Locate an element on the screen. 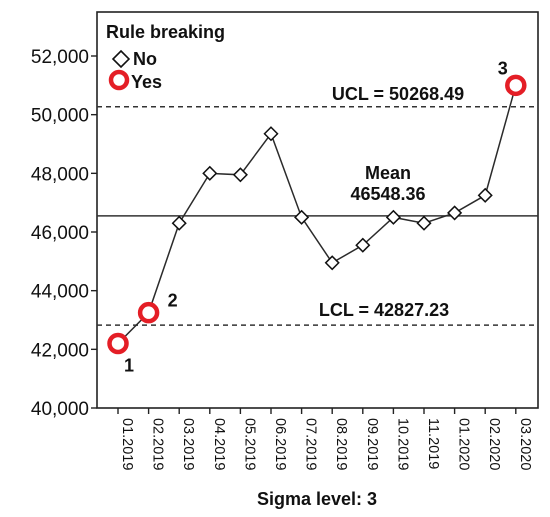  x-tick-label: 01.2019 is located at coordinates (127, 444).